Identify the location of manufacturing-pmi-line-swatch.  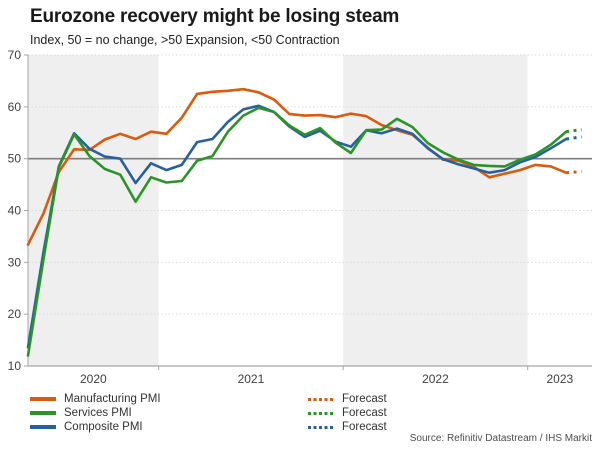
(43, 399).